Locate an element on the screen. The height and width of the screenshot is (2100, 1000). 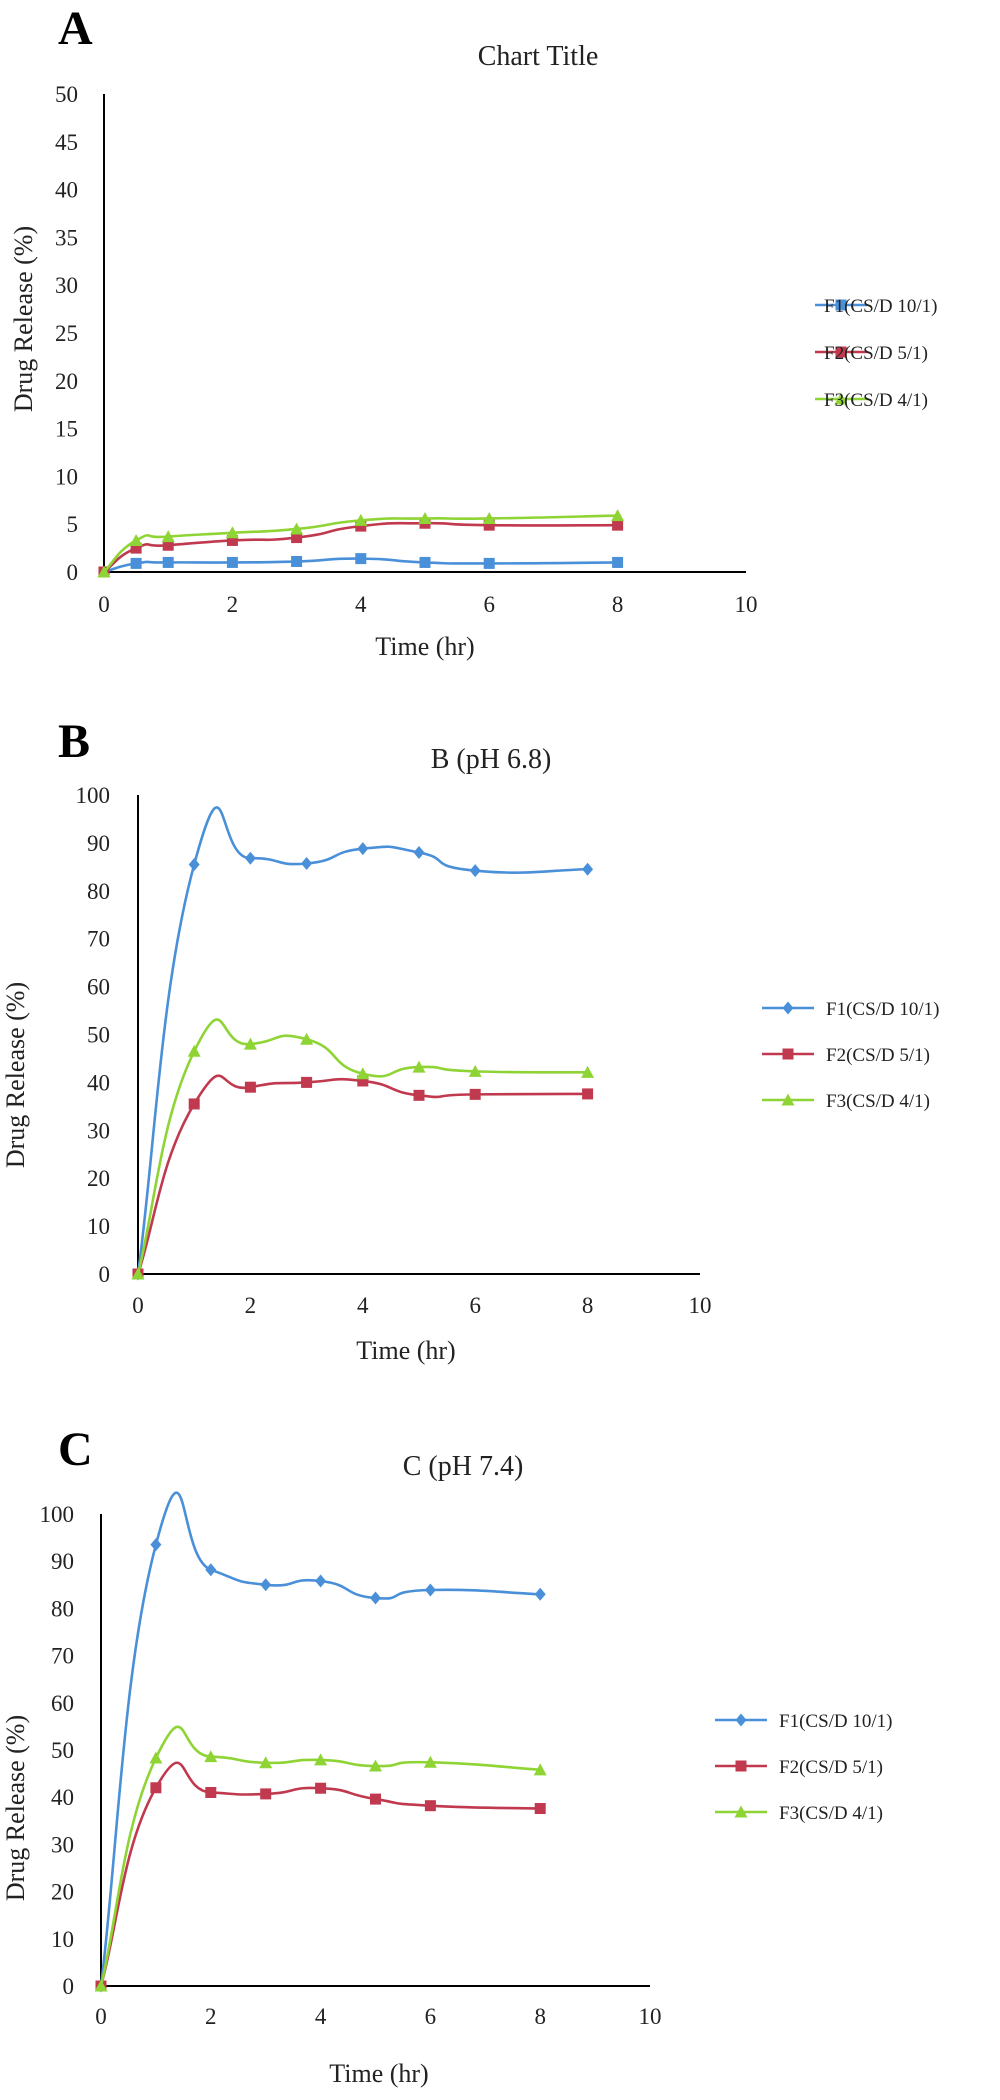
x-tick-label-b: 2 is located at coordinates (251, 1305).